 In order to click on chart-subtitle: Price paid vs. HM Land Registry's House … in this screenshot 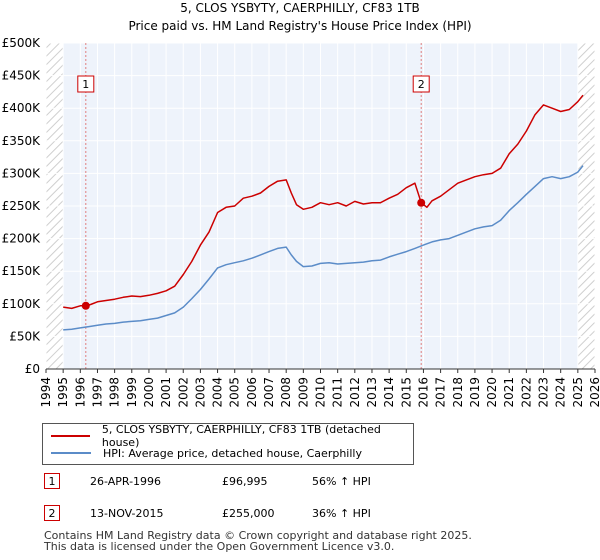, I will do `click(299, 26)`.